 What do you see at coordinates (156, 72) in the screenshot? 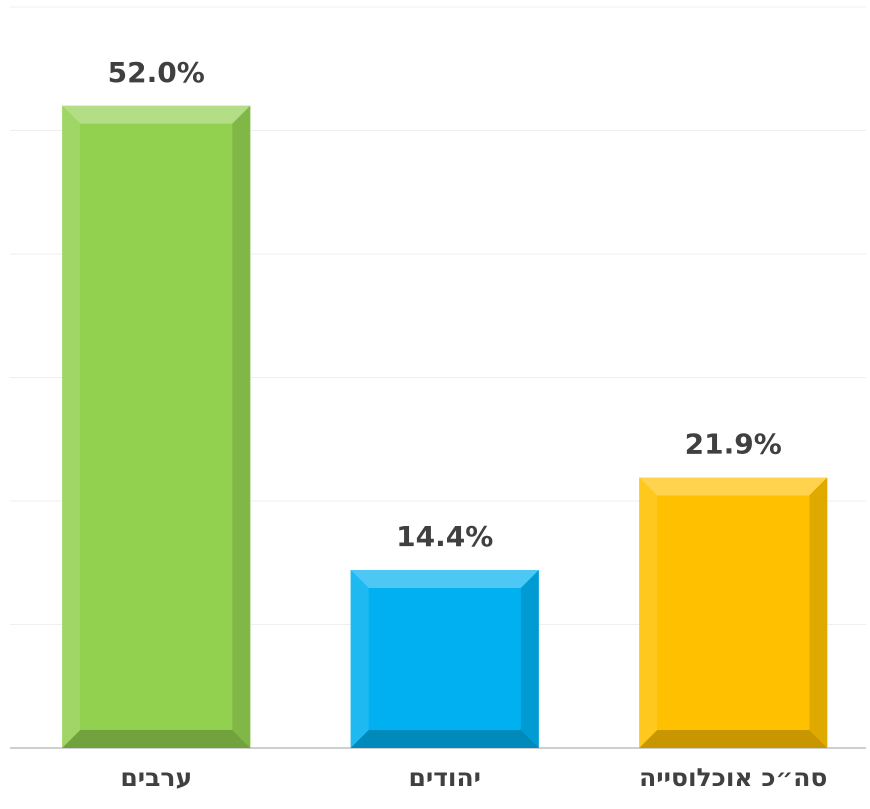
I see `value-label: 52.0%` at bounding box center [156, 72].